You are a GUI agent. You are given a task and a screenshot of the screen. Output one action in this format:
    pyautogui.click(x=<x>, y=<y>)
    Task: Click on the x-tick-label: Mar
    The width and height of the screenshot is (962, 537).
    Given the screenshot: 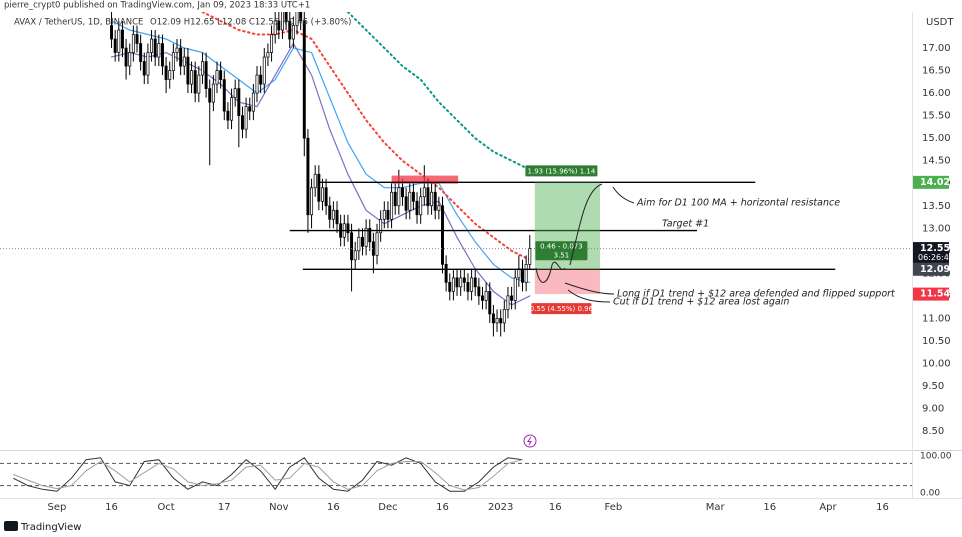 What is the action you would take?
    pyautogui.click(x=716, y=507)
    